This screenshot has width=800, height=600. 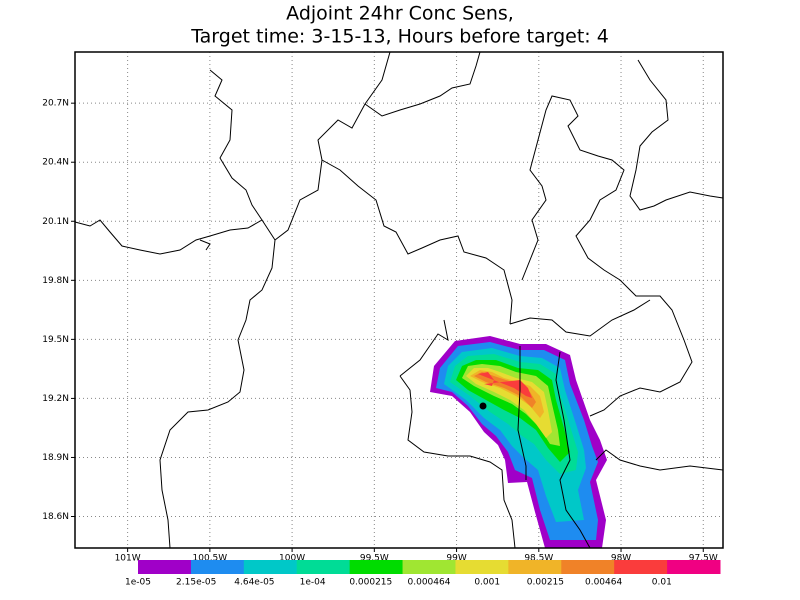 I want to click on colorbar-label: 0.001, so click(x=487, y=583).